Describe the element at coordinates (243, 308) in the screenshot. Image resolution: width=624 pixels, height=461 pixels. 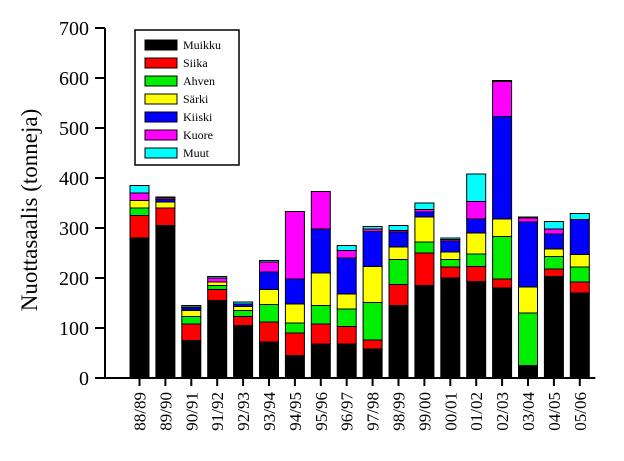
I see `bar-segment-särki-92-93` at that location.